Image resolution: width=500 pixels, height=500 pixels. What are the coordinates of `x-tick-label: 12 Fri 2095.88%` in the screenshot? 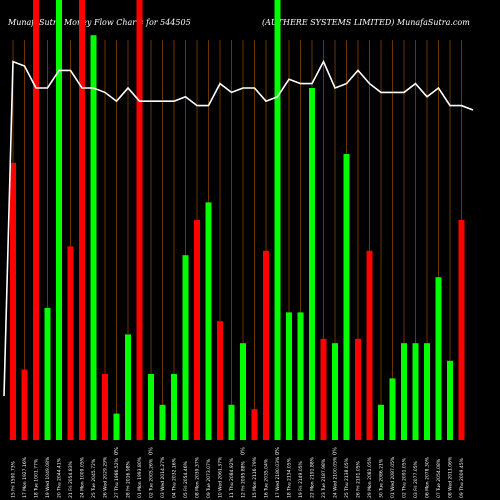 It's located at (244, 479).